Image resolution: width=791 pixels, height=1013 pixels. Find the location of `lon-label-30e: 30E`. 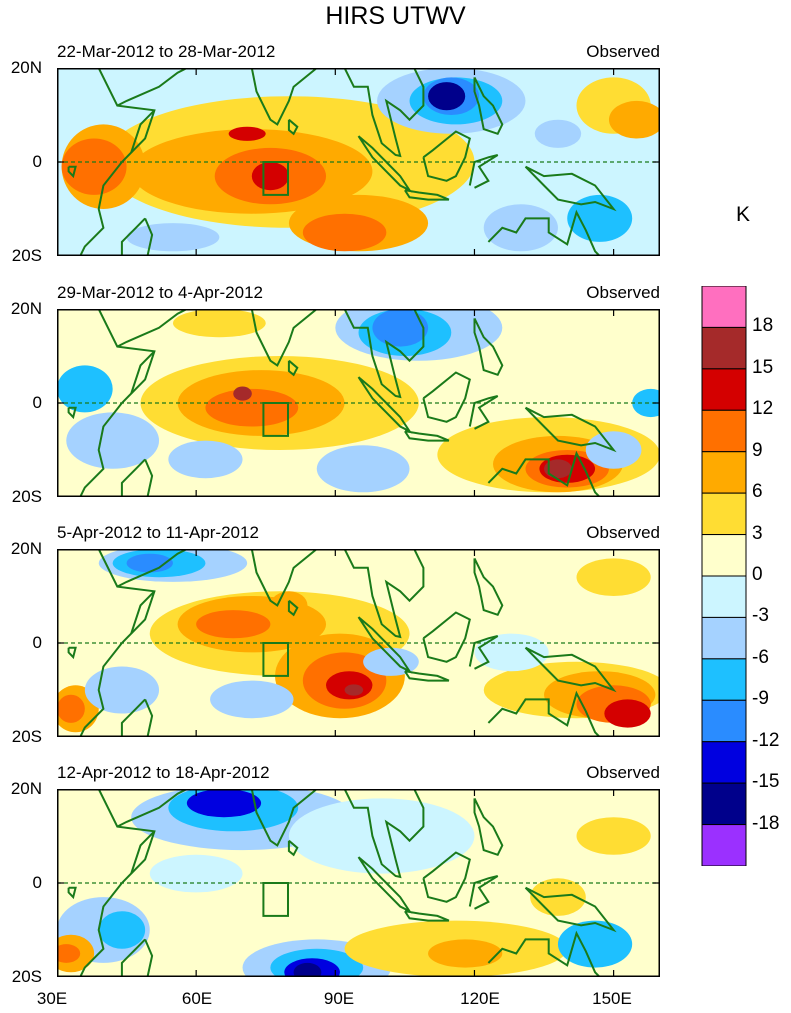

lon-label-30e: 30E is located at coordinates (52, 998).